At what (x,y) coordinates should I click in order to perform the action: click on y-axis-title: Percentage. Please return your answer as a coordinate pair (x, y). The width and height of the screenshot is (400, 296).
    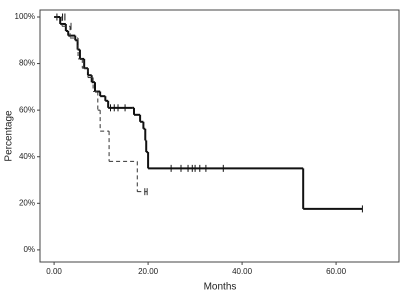
    Looking at the image, I should click on (9, 136).